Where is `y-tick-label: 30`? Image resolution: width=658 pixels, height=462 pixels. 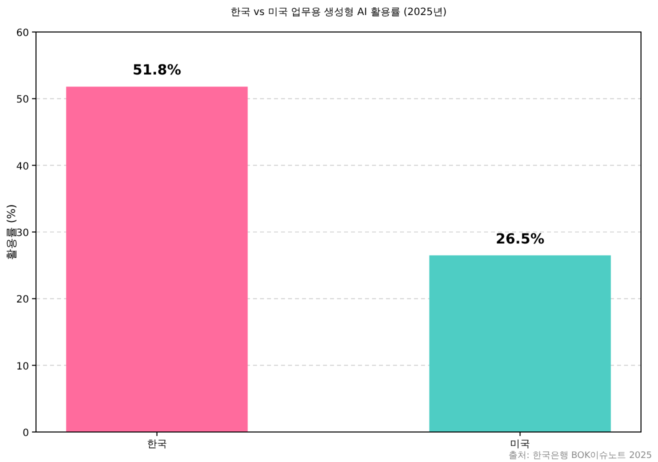
y-tick-label: 30 is located at coordinates (22, 233).